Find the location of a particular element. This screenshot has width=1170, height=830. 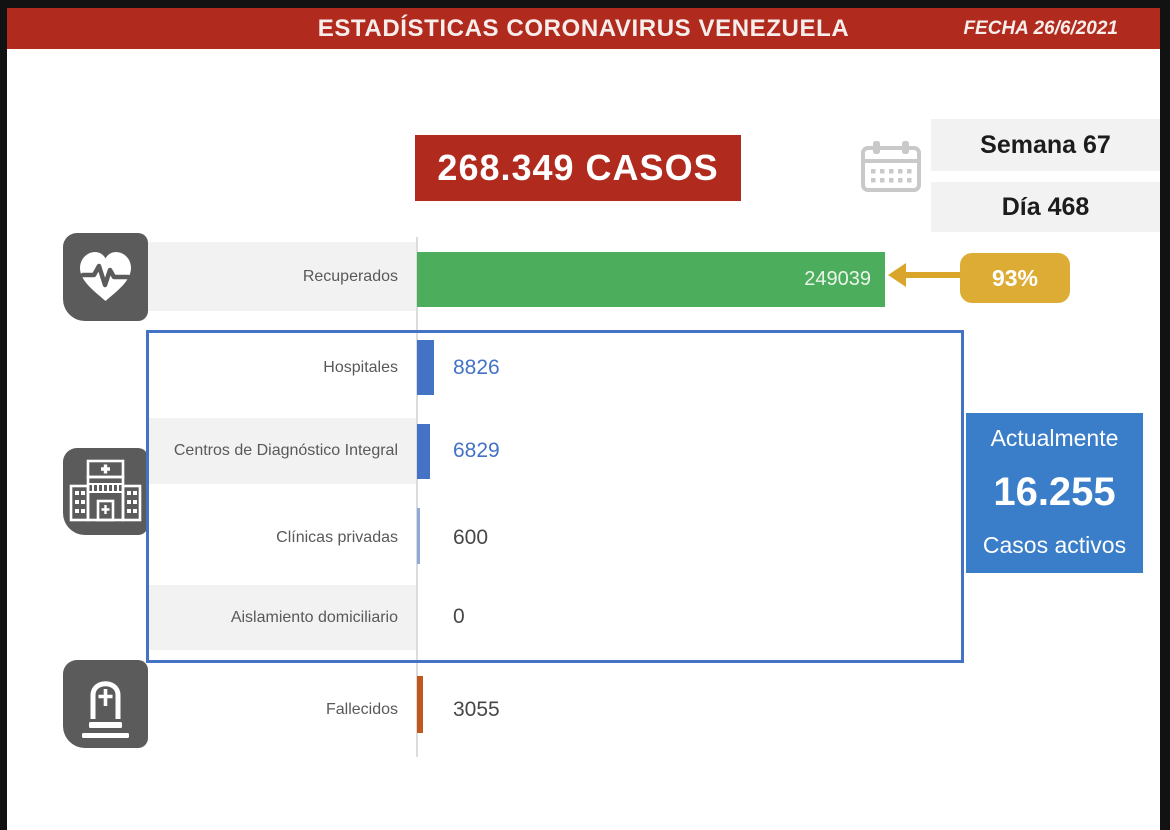

tombstone-icon is located at coordinates (105, 709).